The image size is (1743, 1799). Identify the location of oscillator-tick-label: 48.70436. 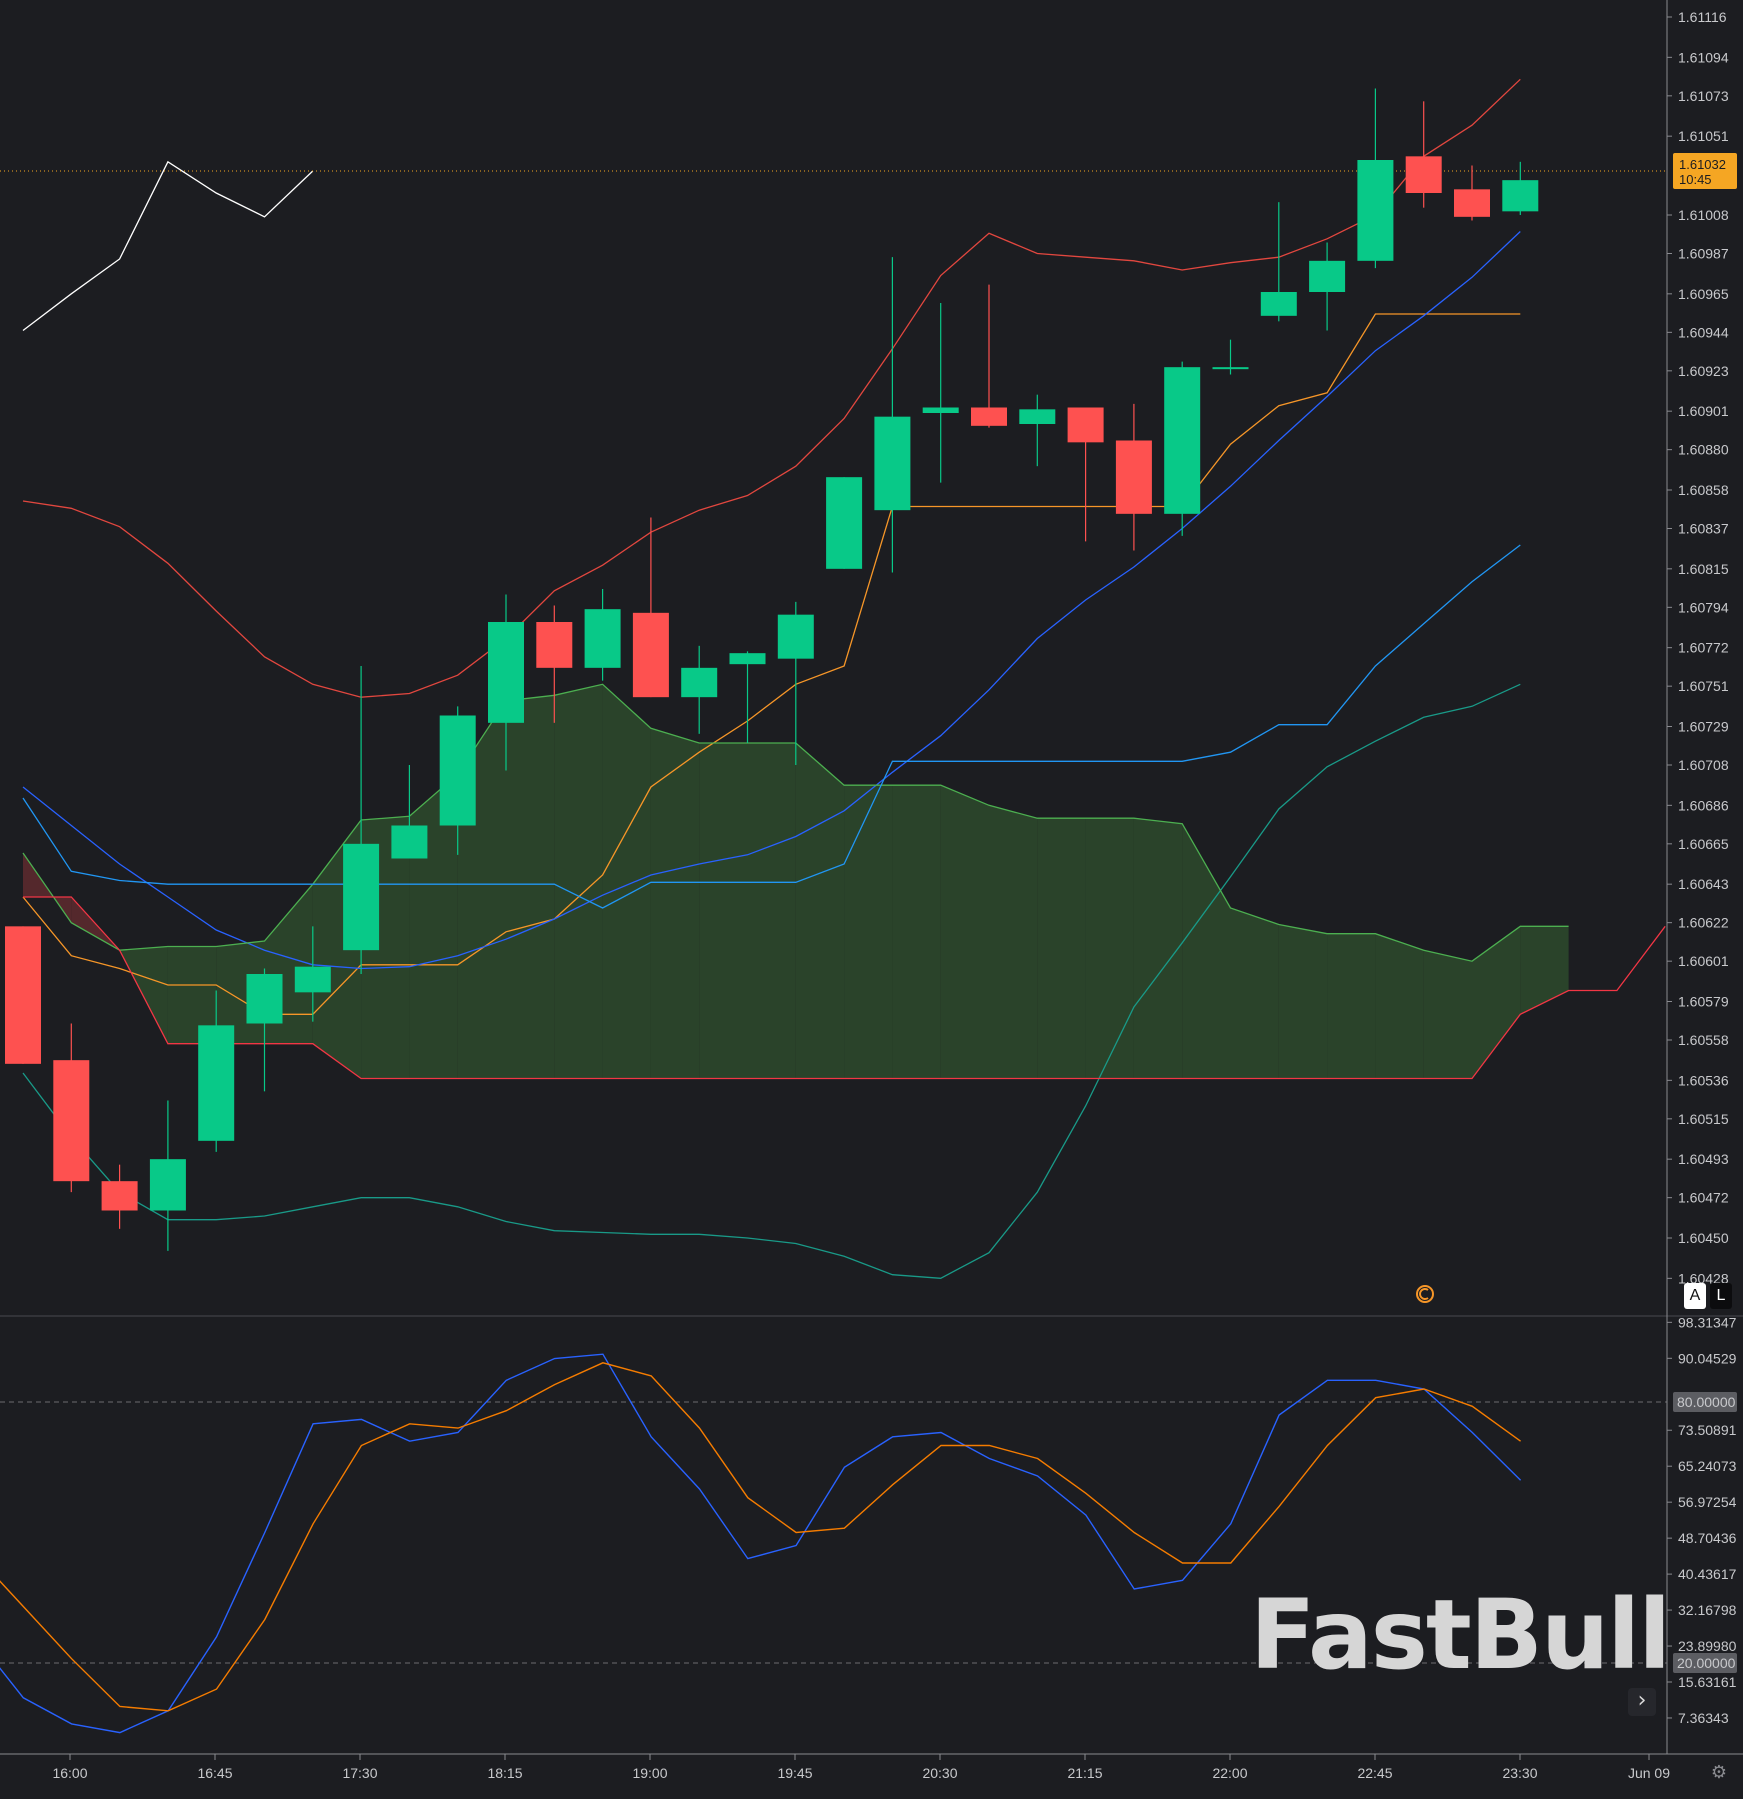
(1707, 1538).